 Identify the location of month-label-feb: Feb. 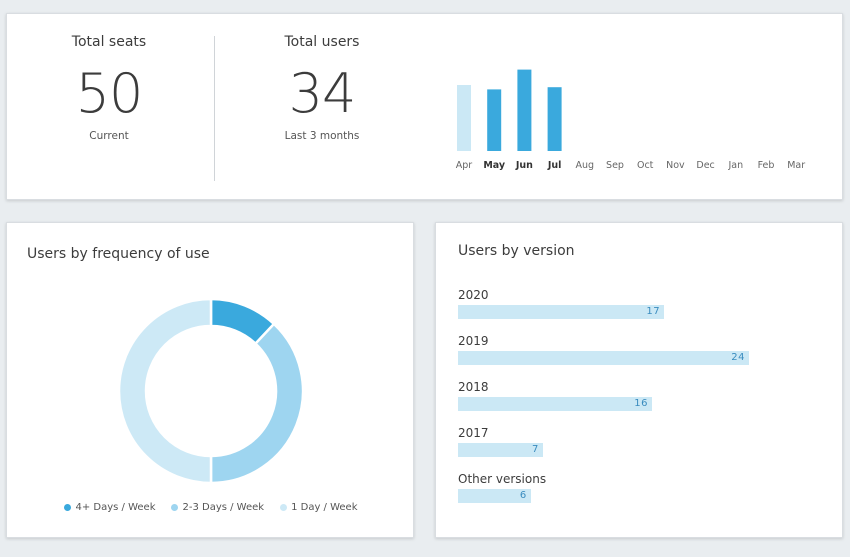
(766, 165).